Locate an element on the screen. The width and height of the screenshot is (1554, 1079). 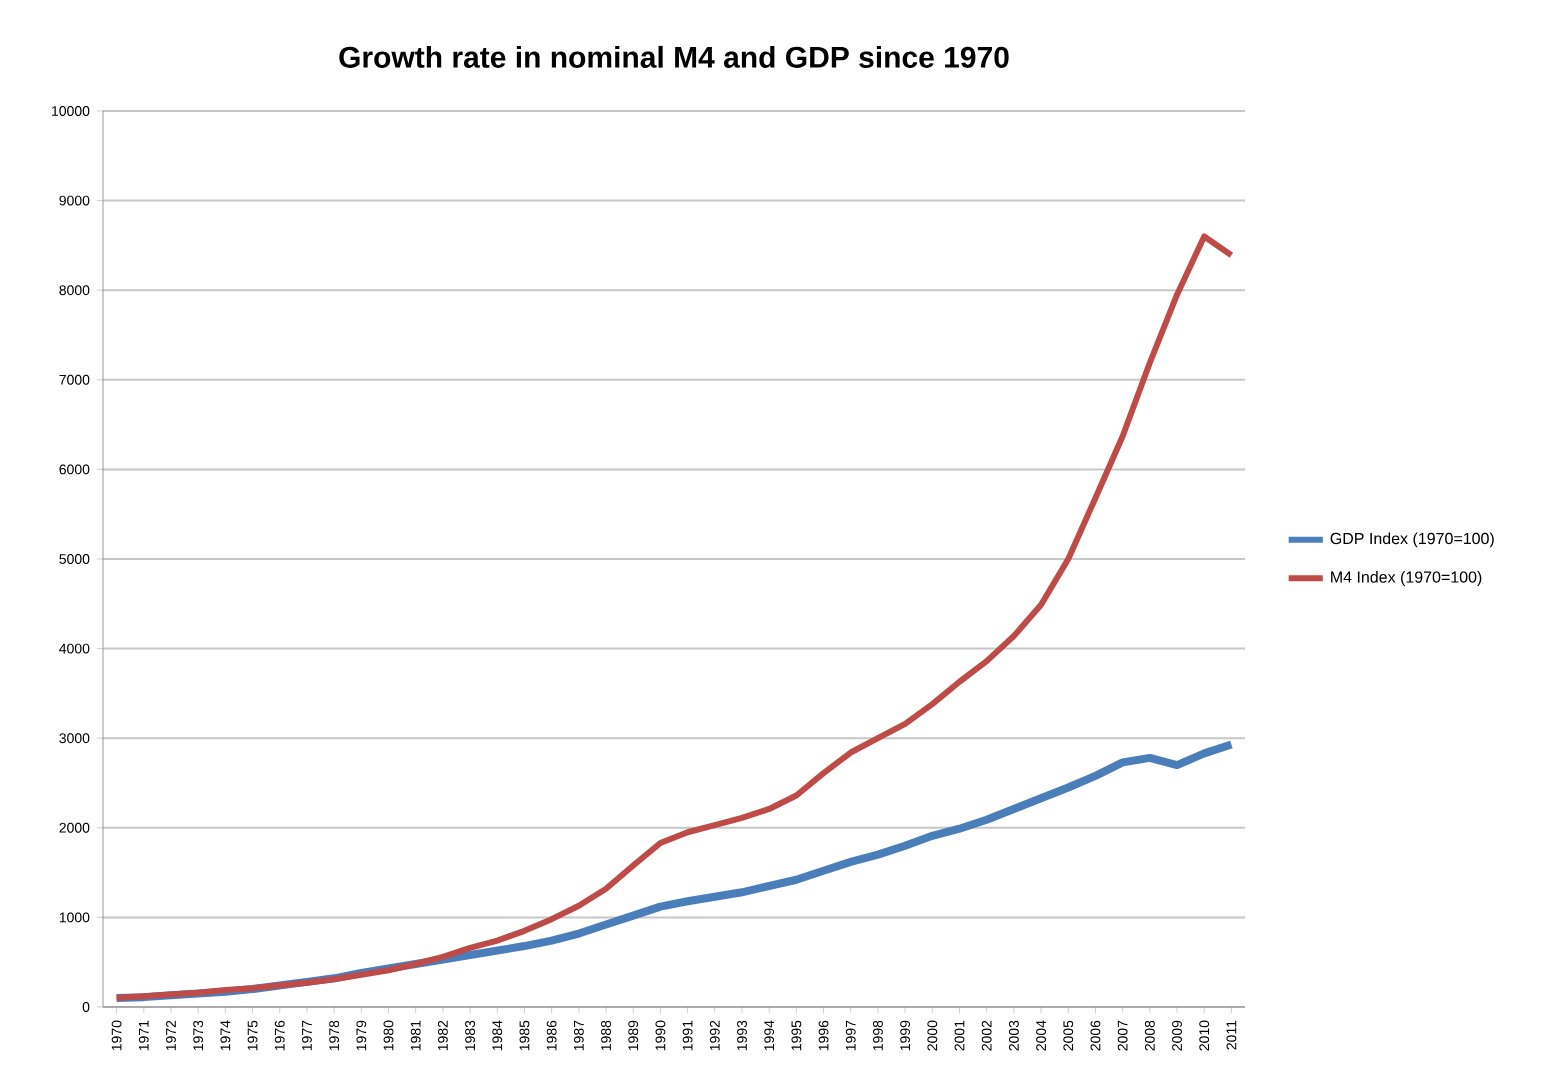
y-tick-label: 2000 is located at coordinates (74, 827).